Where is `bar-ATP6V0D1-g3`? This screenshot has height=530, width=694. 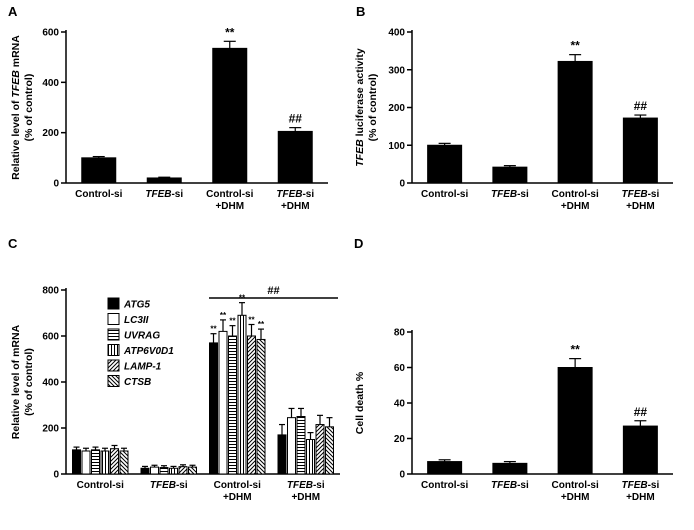 bar-ATP6V0D1-g3 is located at coordinates (310, 457).